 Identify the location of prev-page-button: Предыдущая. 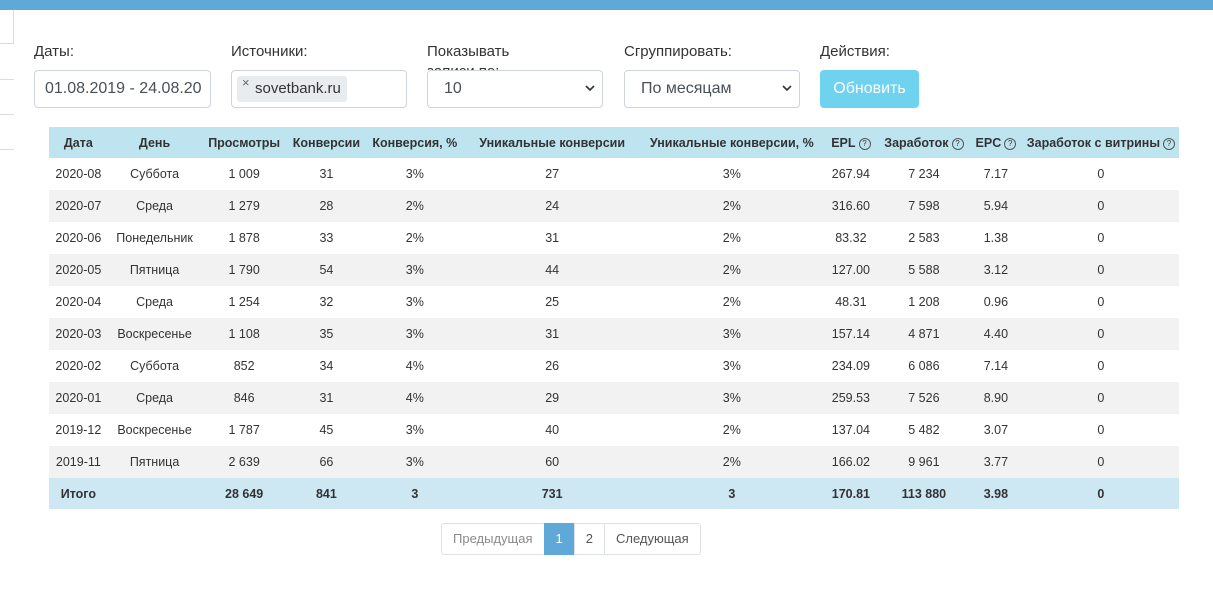
(493, 539).